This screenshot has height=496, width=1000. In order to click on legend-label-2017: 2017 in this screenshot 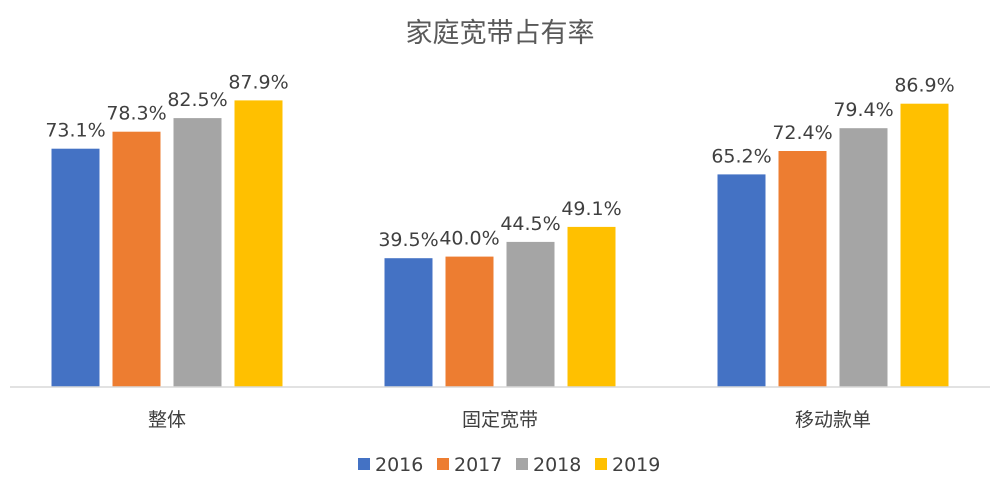, I will do `click(478, 465)`.